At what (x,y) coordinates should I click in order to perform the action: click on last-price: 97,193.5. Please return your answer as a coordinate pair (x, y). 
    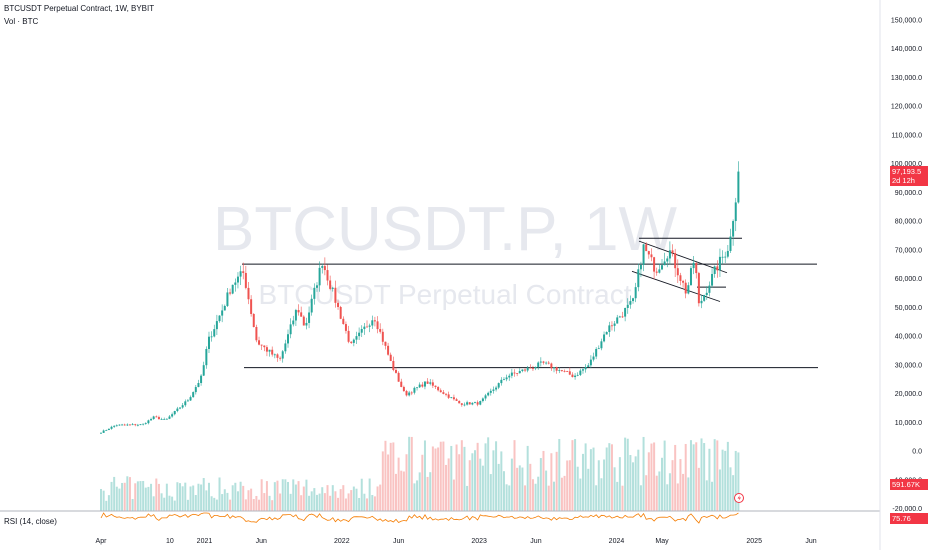
    Looking at the image, I should click on (907, 171).